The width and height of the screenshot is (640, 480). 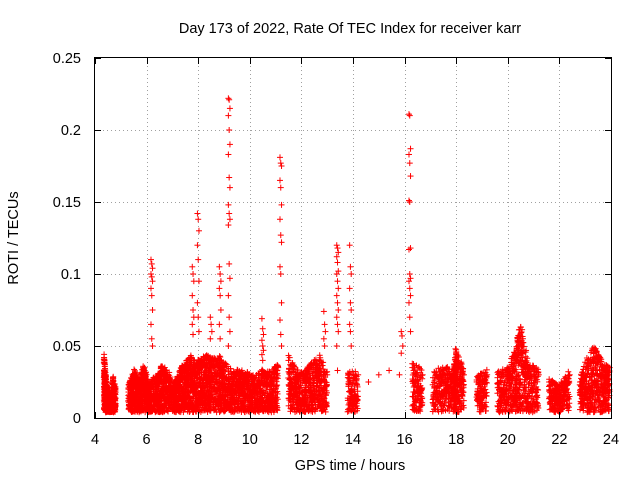 I want to click on data-point, so click(x=104, y=362).